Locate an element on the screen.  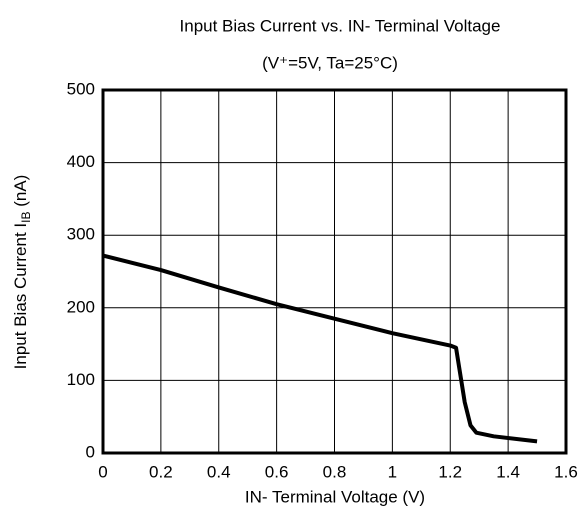
x-tick-label: 1.4 is located at coordinates (508, 471).